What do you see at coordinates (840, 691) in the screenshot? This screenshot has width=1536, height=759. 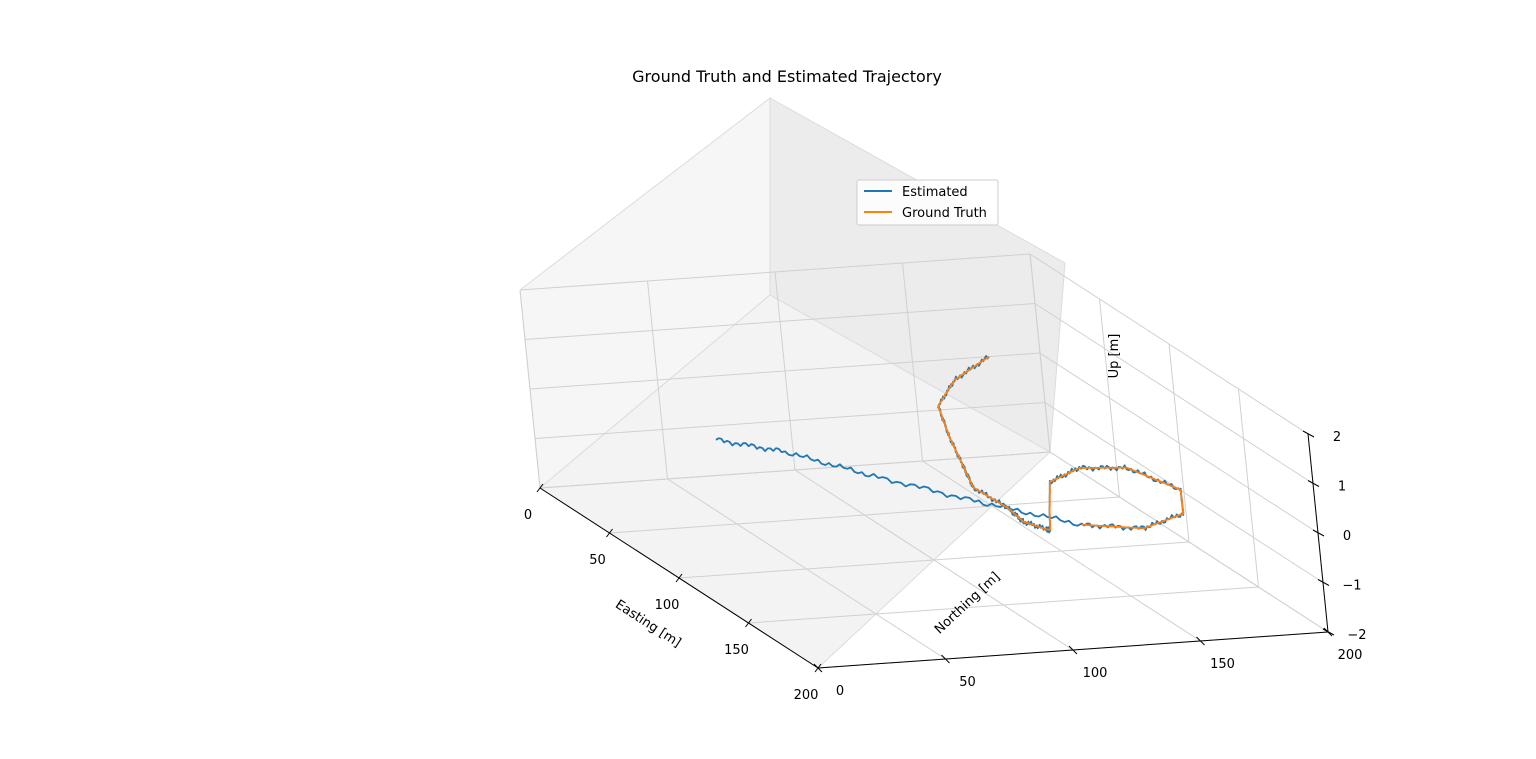 I see `y-tick-label: 0` at bounding box center [840, 691].